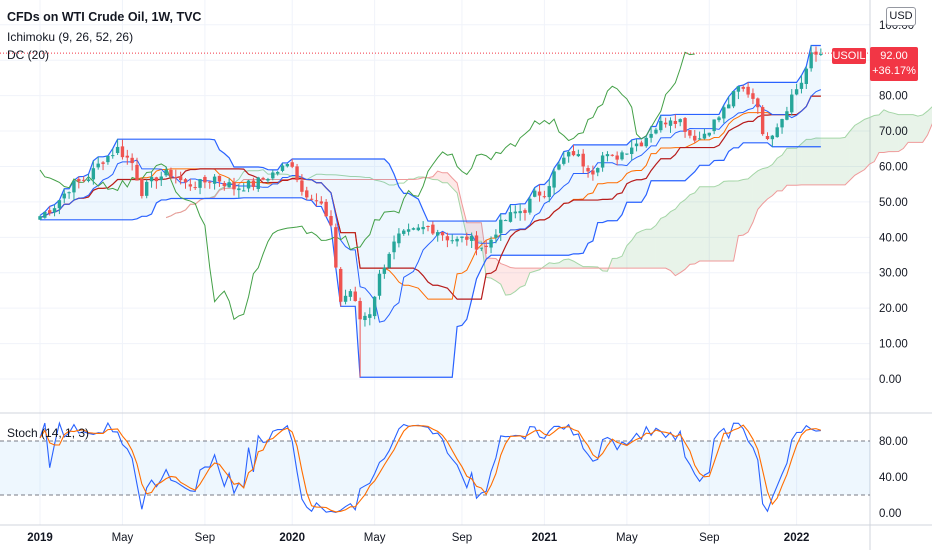  Describe the element at coordinates (28, 55) in the screenshot. I see `donchian-legend: DC (20)` at that location.